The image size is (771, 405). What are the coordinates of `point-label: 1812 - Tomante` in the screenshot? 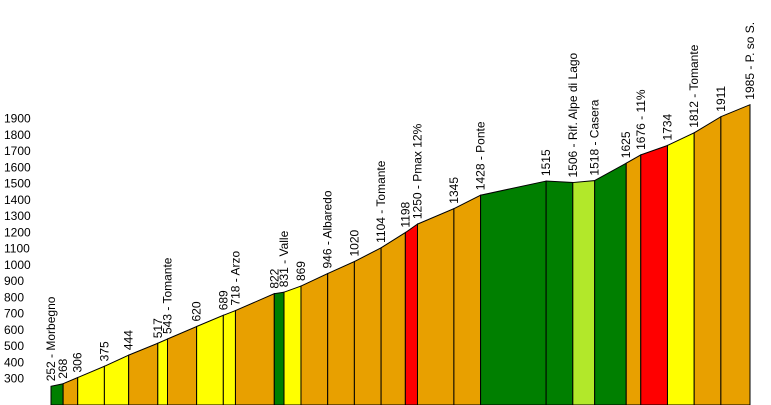 It's located at (694, 85).